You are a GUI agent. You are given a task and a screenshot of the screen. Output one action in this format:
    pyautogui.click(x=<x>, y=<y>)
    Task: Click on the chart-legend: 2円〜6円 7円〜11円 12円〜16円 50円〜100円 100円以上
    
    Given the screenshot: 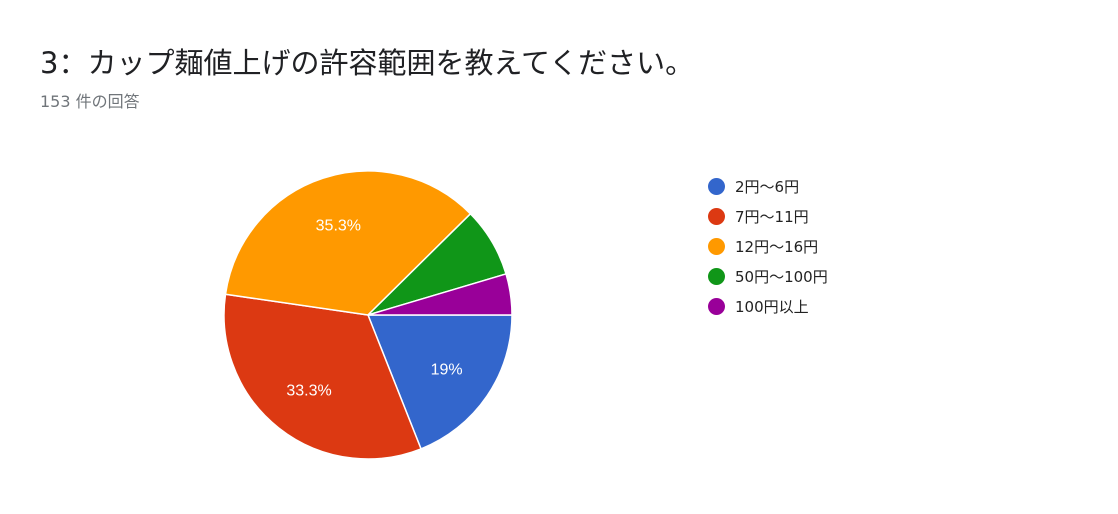 What is the action you would take?
    pyautogui.click(x=768, y=246)
    